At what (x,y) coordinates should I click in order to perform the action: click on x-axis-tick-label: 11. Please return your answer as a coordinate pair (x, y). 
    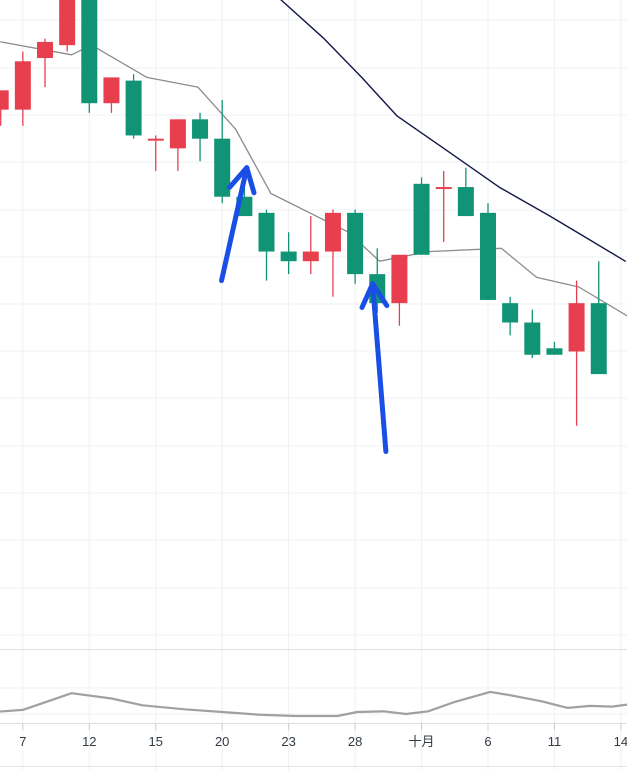
    Looking at the image, I should click on (555, 741).